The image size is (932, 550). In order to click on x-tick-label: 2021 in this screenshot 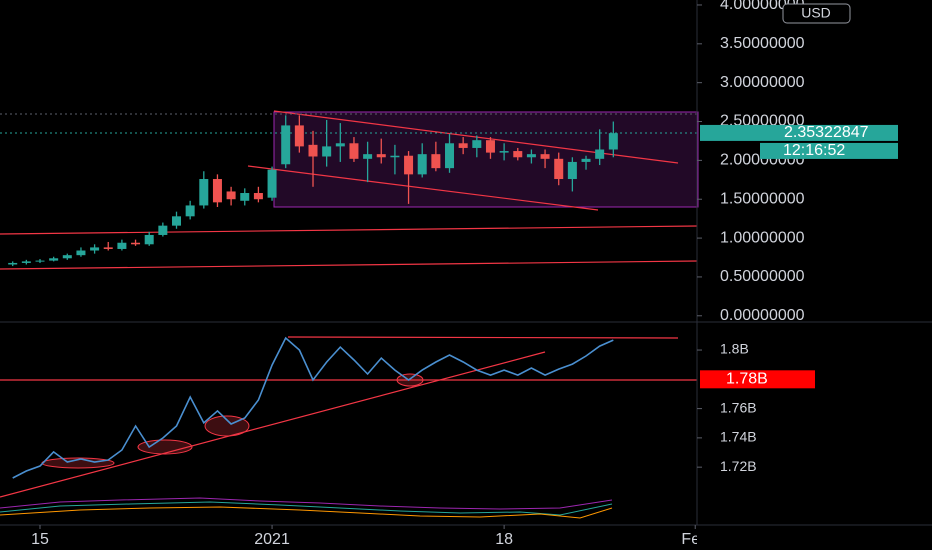, I will do `click(272, 539)`.